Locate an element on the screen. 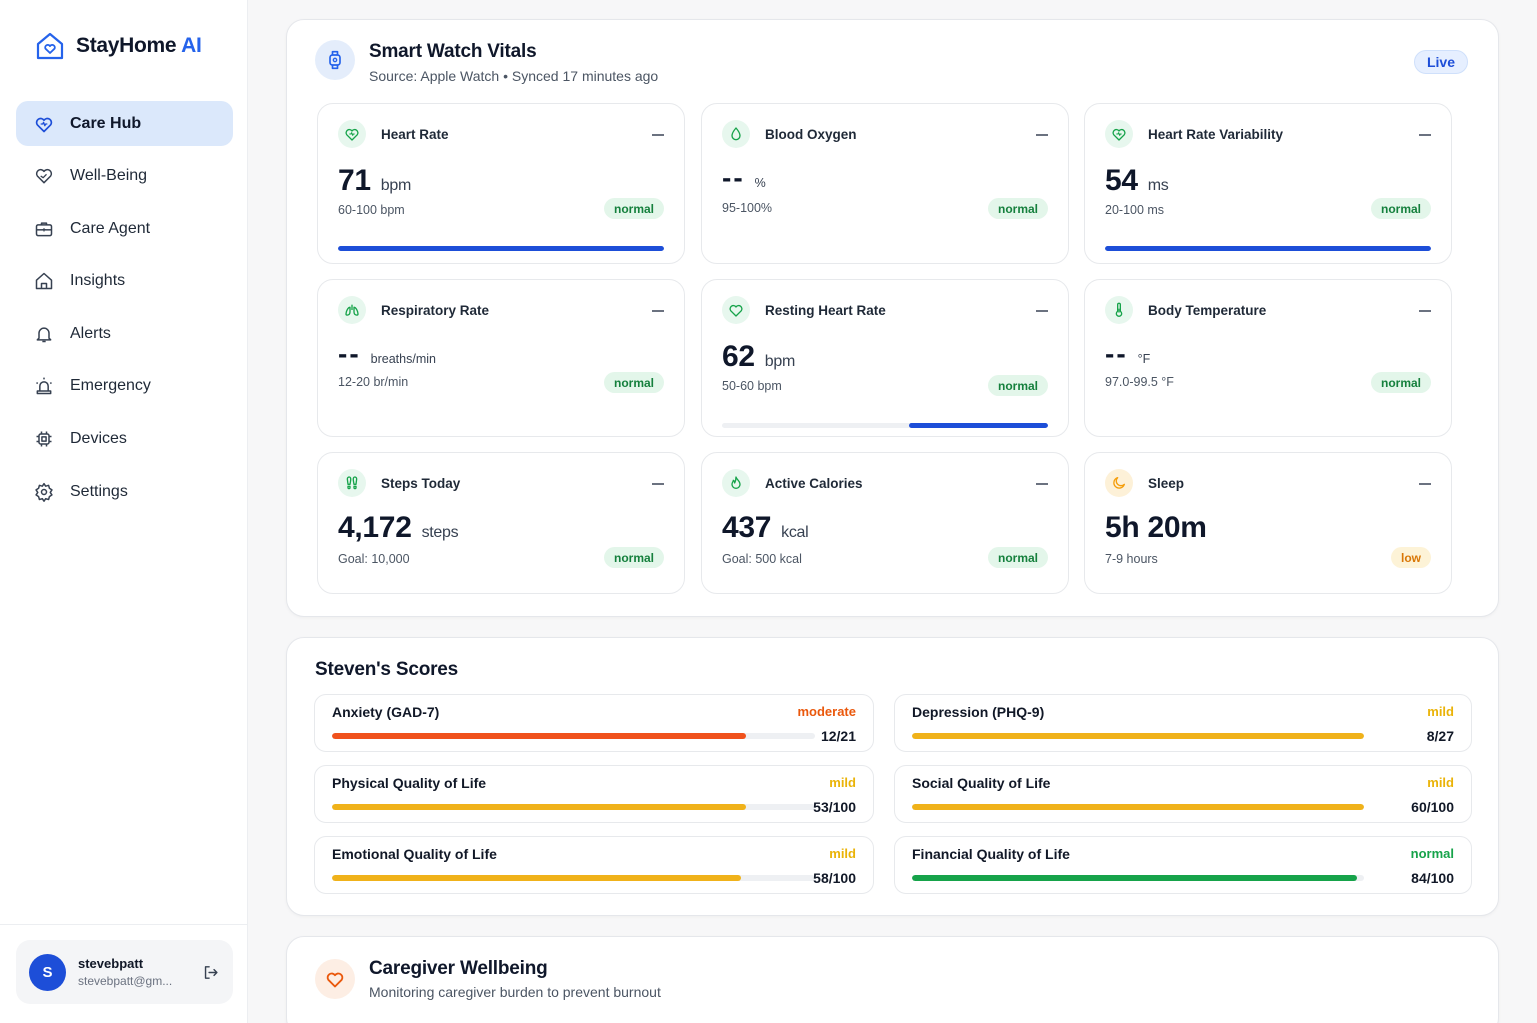 The height and width of the screenshot is (1023, 1537). avatar: S is located at coordinates (47, 972).